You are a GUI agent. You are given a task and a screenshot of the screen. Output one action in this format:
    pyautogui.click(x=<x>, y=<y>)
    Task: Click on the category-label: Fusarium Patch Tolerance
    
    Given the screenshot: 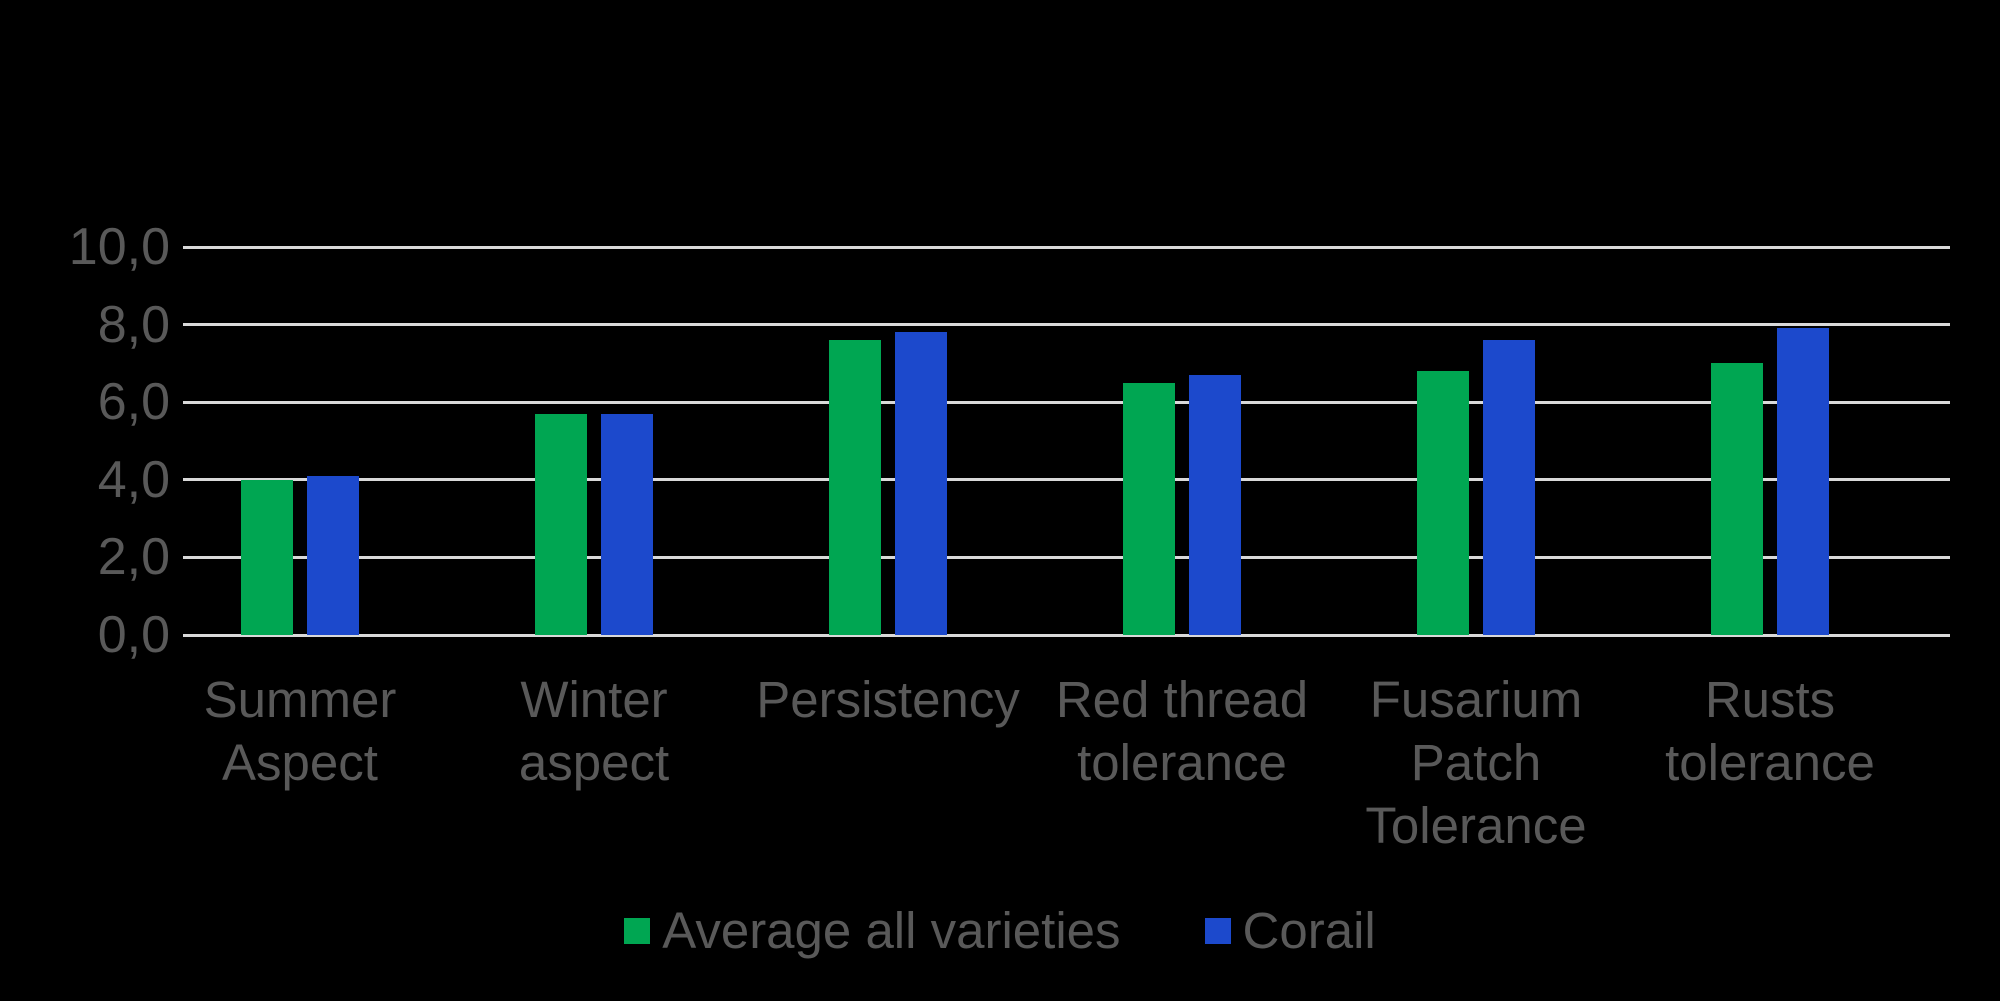 What is the action you would take?
    pyautogui.click(x=1476, y=762)
    